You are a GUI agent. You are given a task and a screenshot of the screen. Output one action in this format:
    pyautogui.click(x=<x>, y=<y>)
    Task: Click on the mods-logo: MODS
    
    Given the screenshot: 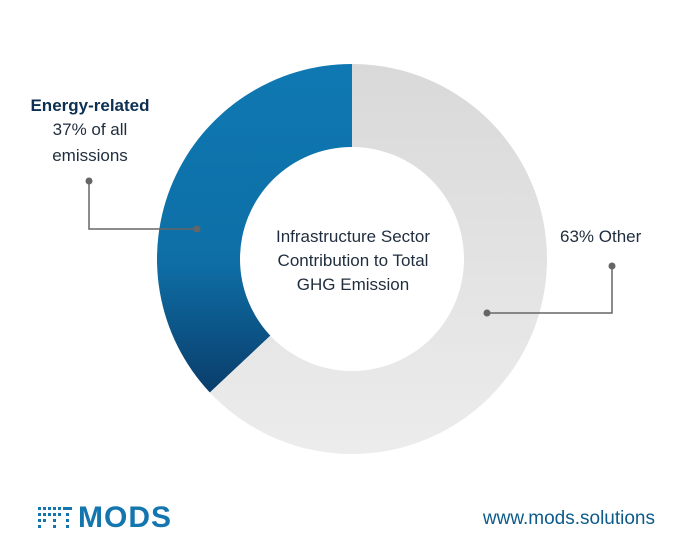 What is the action you would take?
    pyautogui.click(x=105, y=518)
    